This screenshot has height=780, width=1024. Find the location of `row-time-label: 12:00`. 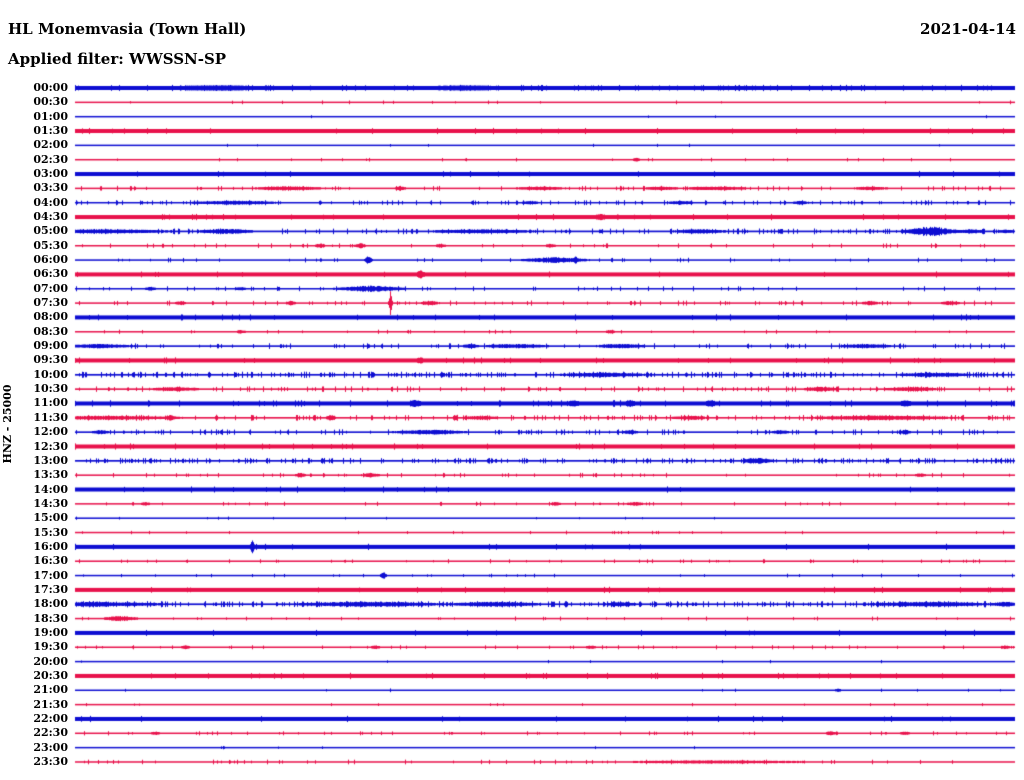

row-time-label: 12:00 is located at coordinates (50, 432).